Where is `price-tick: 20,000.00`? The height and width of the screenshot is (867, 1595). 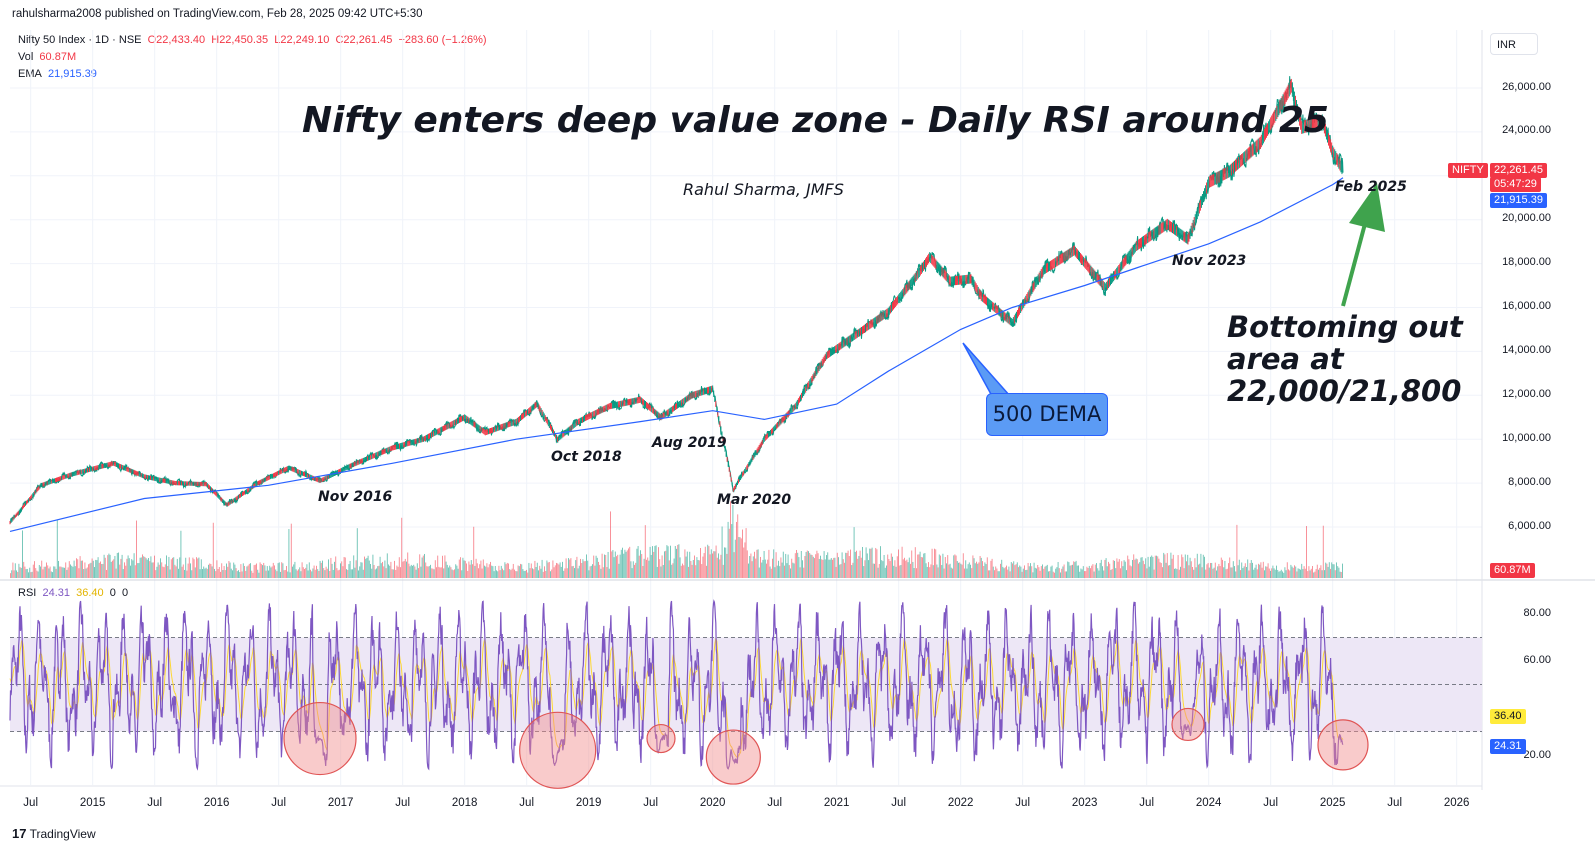 price-tick: 20,000.00 is located at coordinates (1526, 218).